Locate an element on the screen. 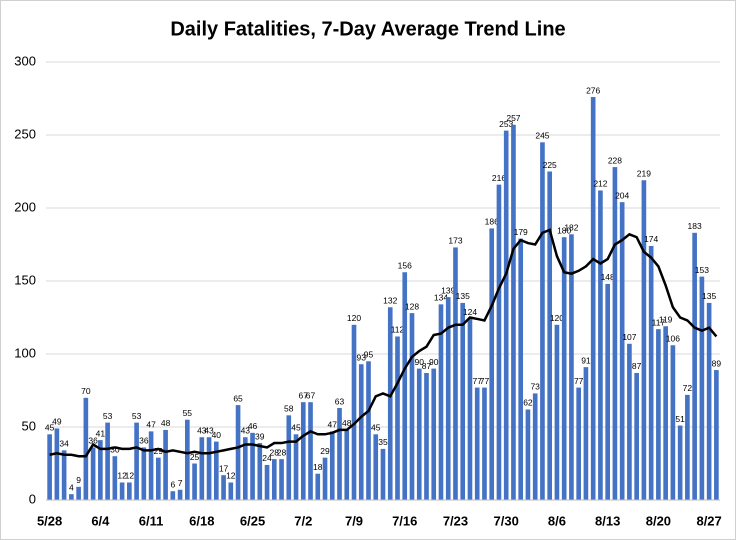 This screenshot has height=540, width=736. data-label: 45 is located at coordinates (50, 428).